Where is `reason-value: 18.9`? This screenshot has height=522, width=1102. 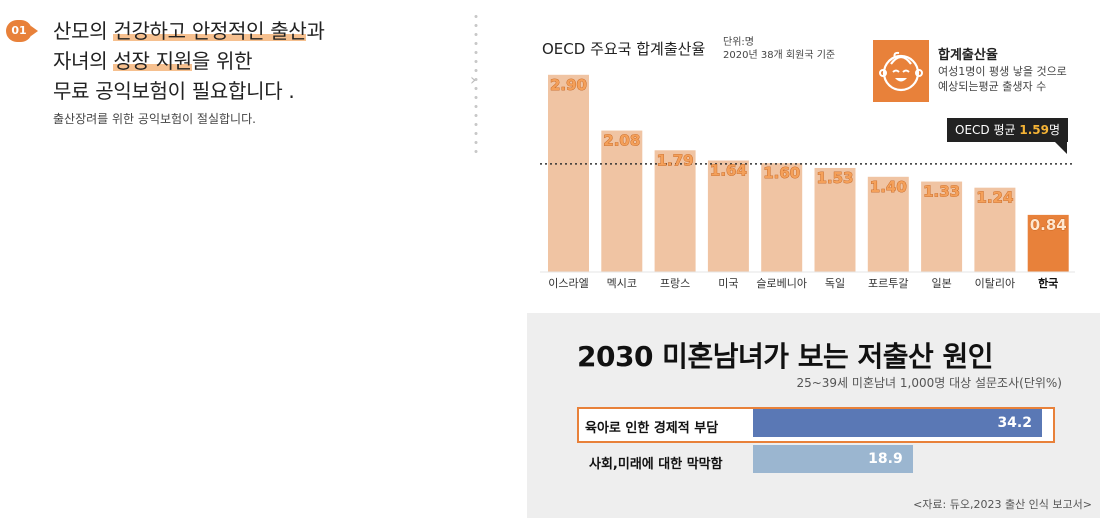 reason-value: 18.9 is located at coordinates (885, 459).